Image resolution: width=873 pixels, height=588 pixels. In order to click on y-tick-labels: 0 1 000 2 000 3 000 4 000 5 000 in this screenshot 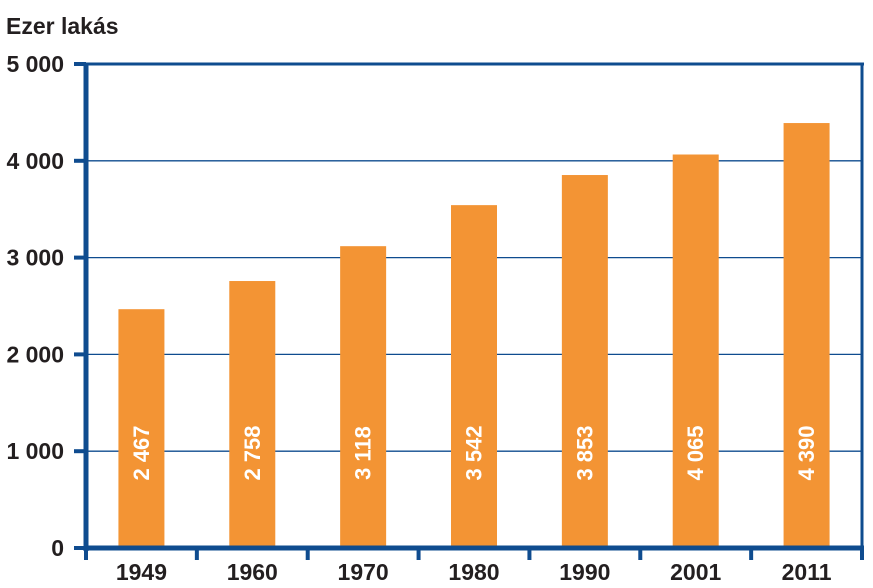, I will do `click(35, 306)`.